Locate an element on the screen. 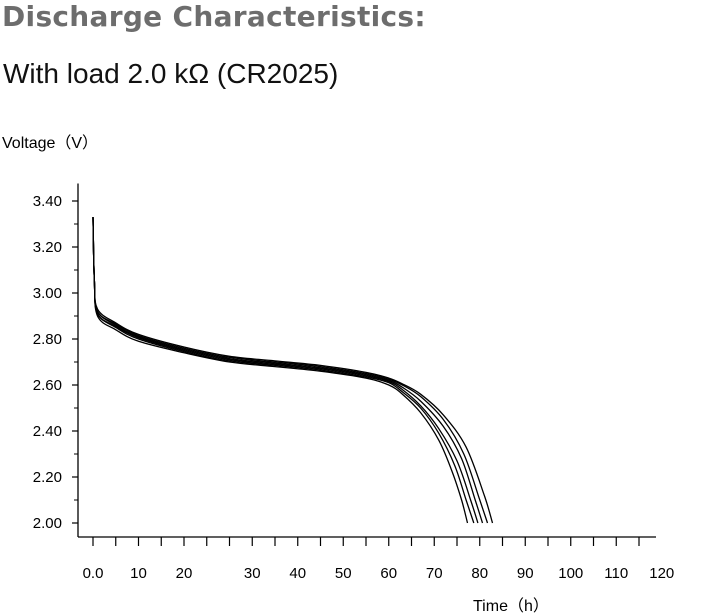 The width and height of the screenshot is (702, 615). y-tick-label: 3.20 is located at coordinates (47, 247).